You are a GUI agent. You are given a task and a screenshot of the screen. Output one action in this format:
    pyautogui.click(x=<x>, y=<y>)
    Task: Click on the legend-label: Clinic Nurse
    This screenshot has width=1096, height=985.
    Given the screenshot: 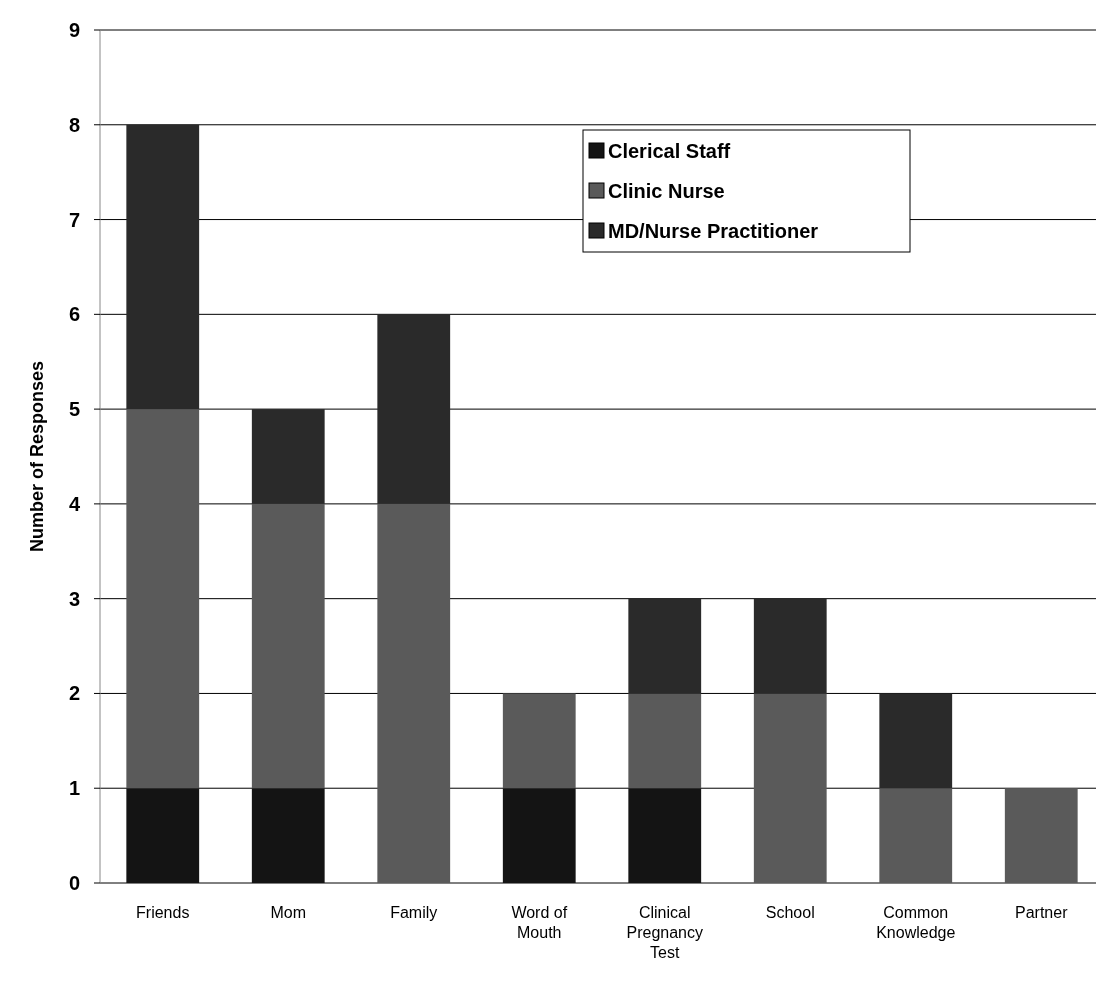 What is the action you would take?
    pyautogui.click(x=666, y=191)
    